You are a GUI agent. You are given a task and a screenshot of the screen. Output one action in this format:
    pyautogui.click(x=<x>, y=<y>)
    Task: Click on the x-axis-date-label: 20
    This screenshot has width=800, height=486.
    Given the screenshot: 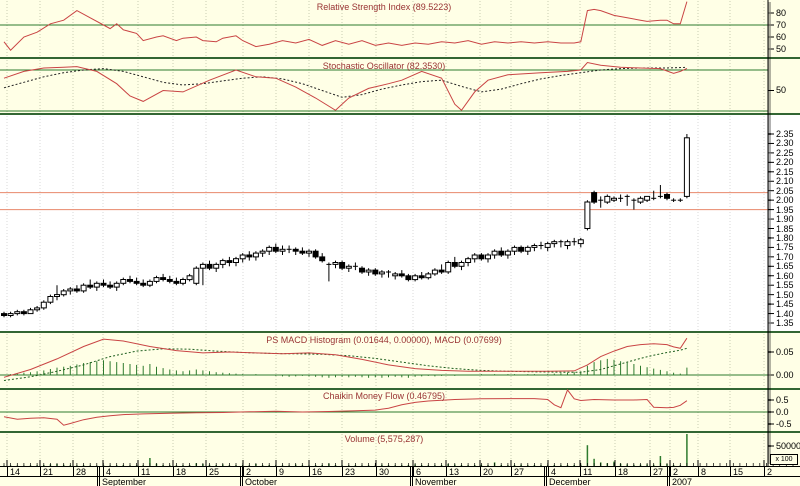 What is the action you would take?
    pyautogui.click(x=488, y=472)
    